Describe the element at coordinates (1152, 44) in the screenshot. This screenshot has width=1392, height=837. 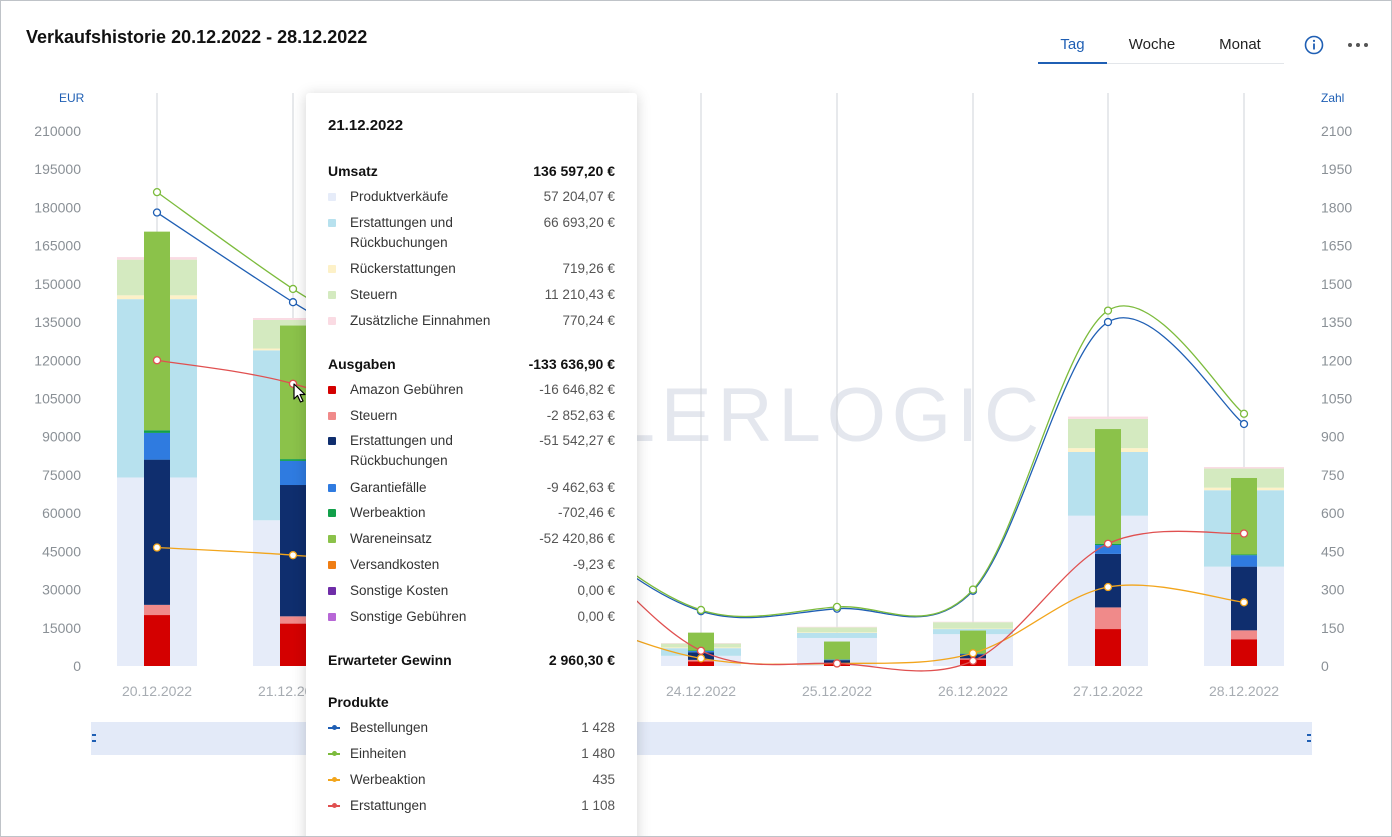
I see `tab-week: Woche` at that location.